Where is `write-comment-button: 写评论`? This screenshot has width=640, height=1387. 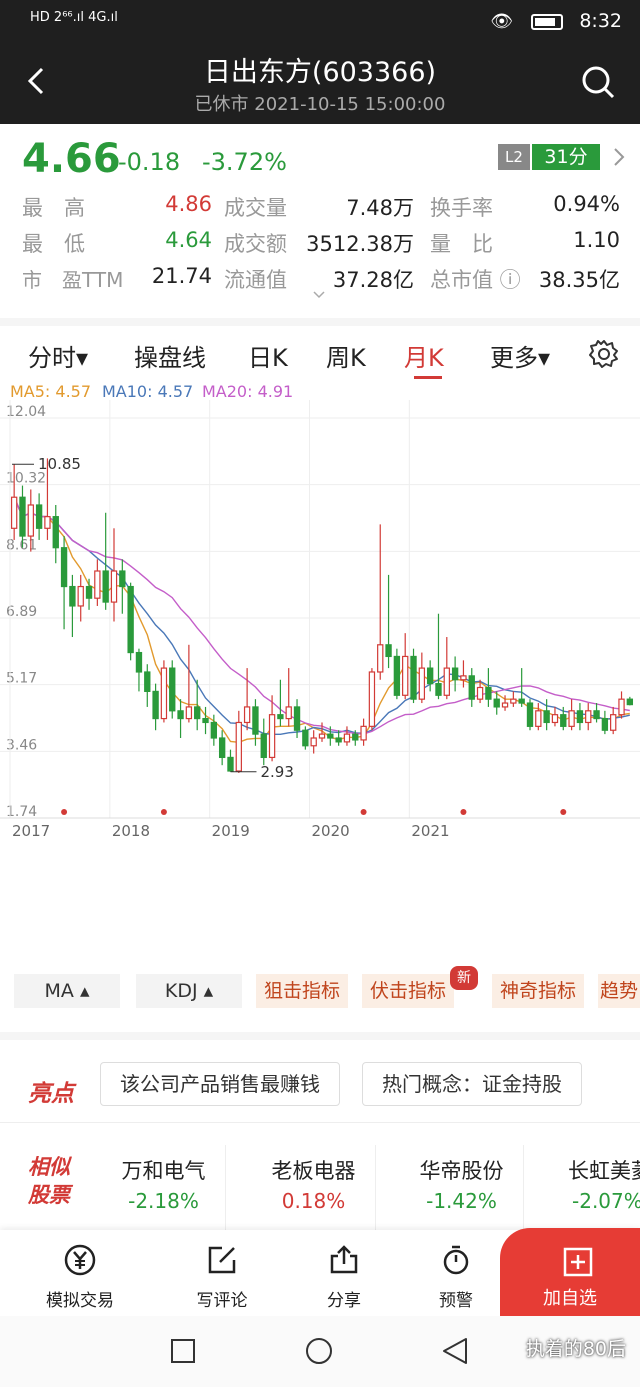 write-comment-button: 写评论 is located at coordinates (222, 1273).